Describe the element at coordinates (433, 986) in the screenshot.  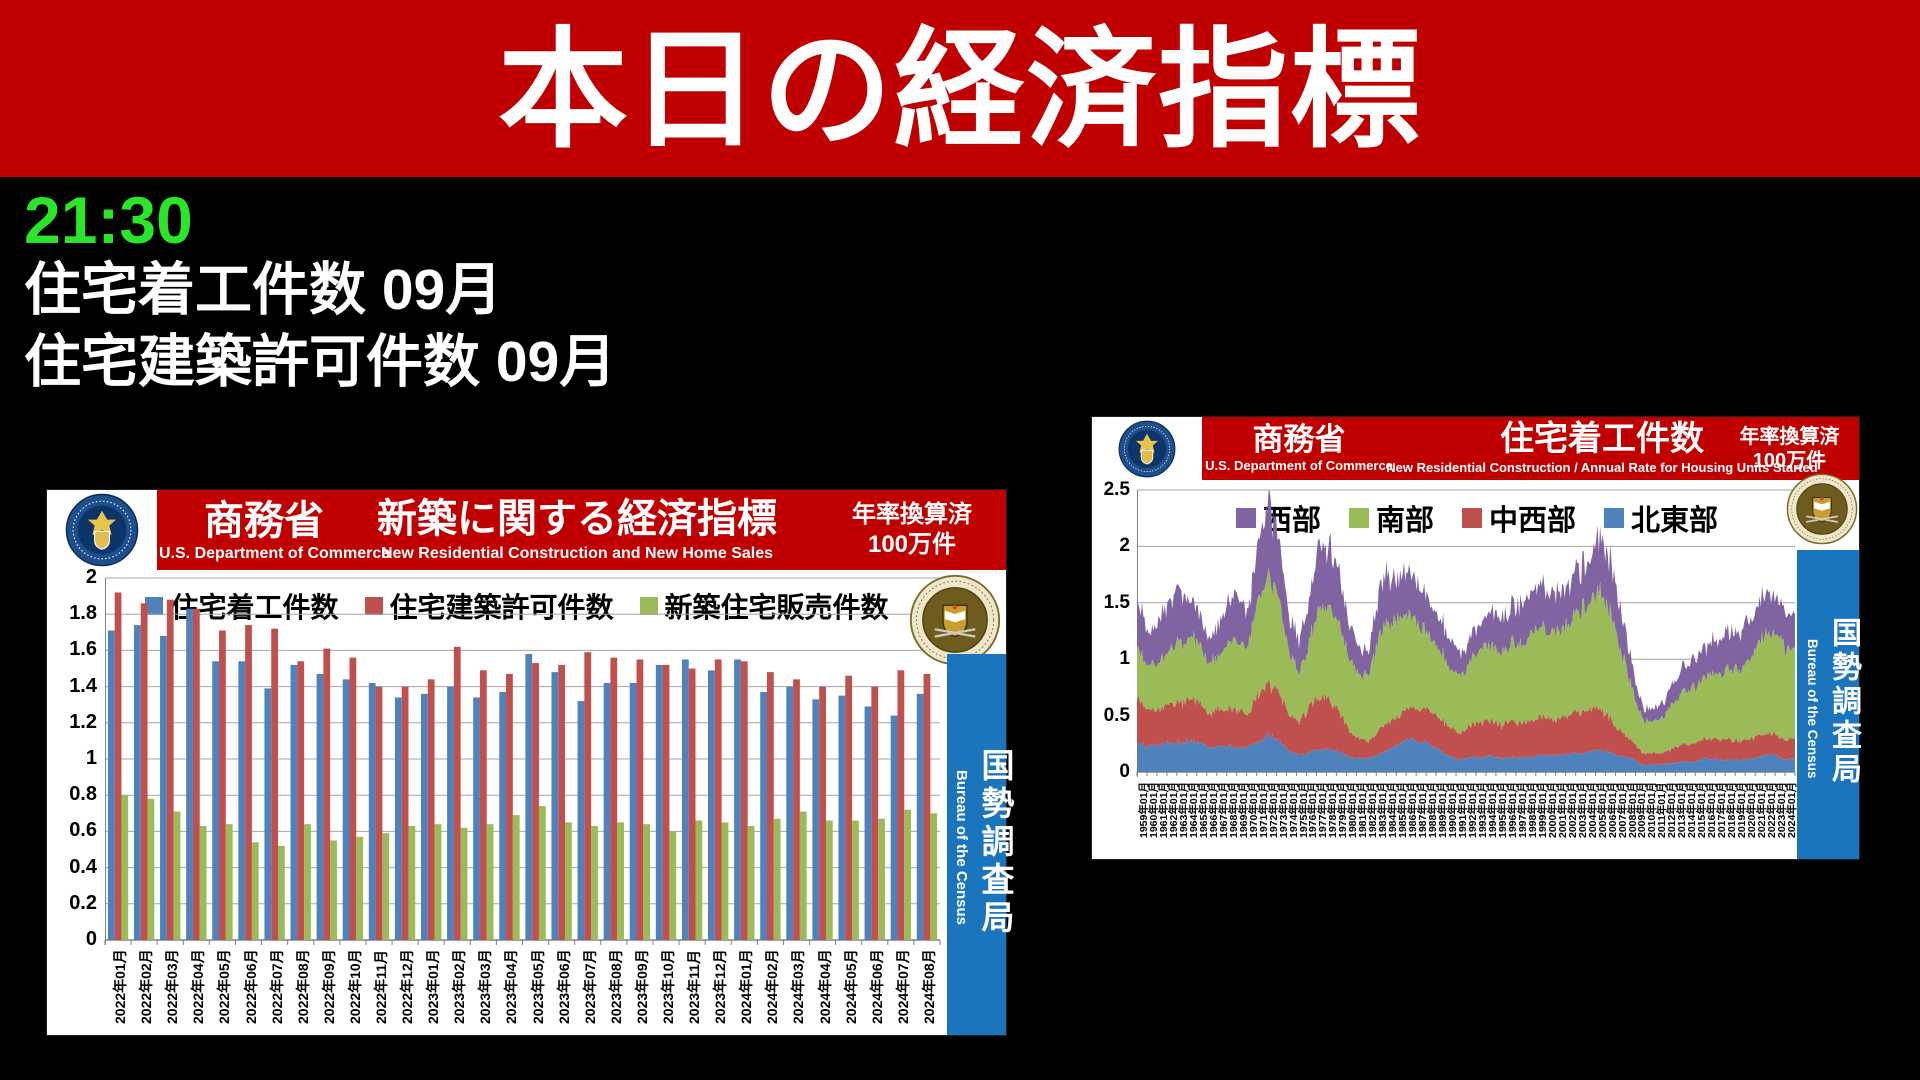
I see `x-tick-label: 2023年01月` at that location.